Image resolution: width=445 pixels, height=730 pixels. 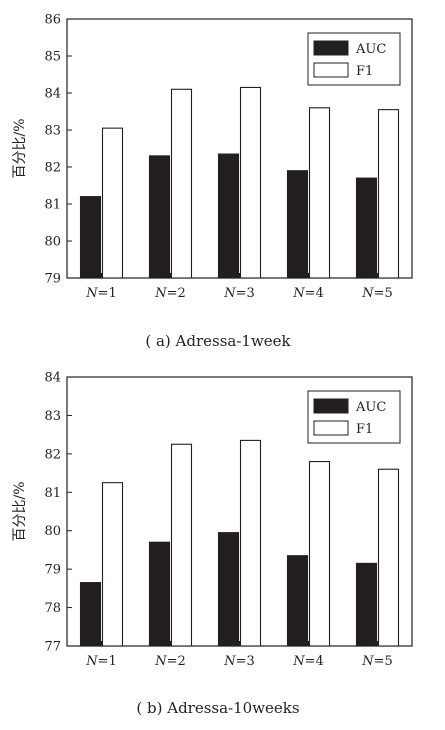 I want to click on y-tick-label: 78, so click(x=52, y=608).